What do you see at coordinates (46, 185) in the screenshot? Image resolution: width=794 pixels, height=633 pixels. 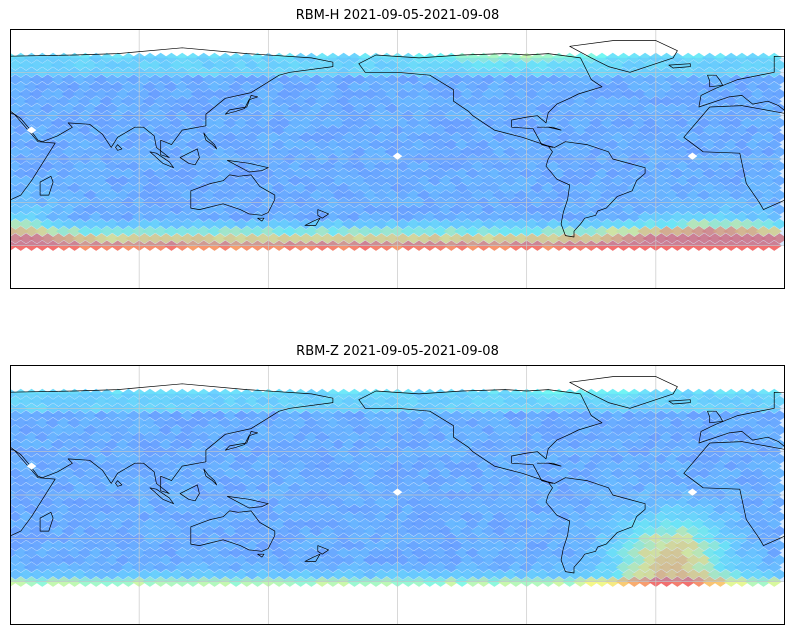 I see `coastline-madagascar` at bounding box center [46, 185].